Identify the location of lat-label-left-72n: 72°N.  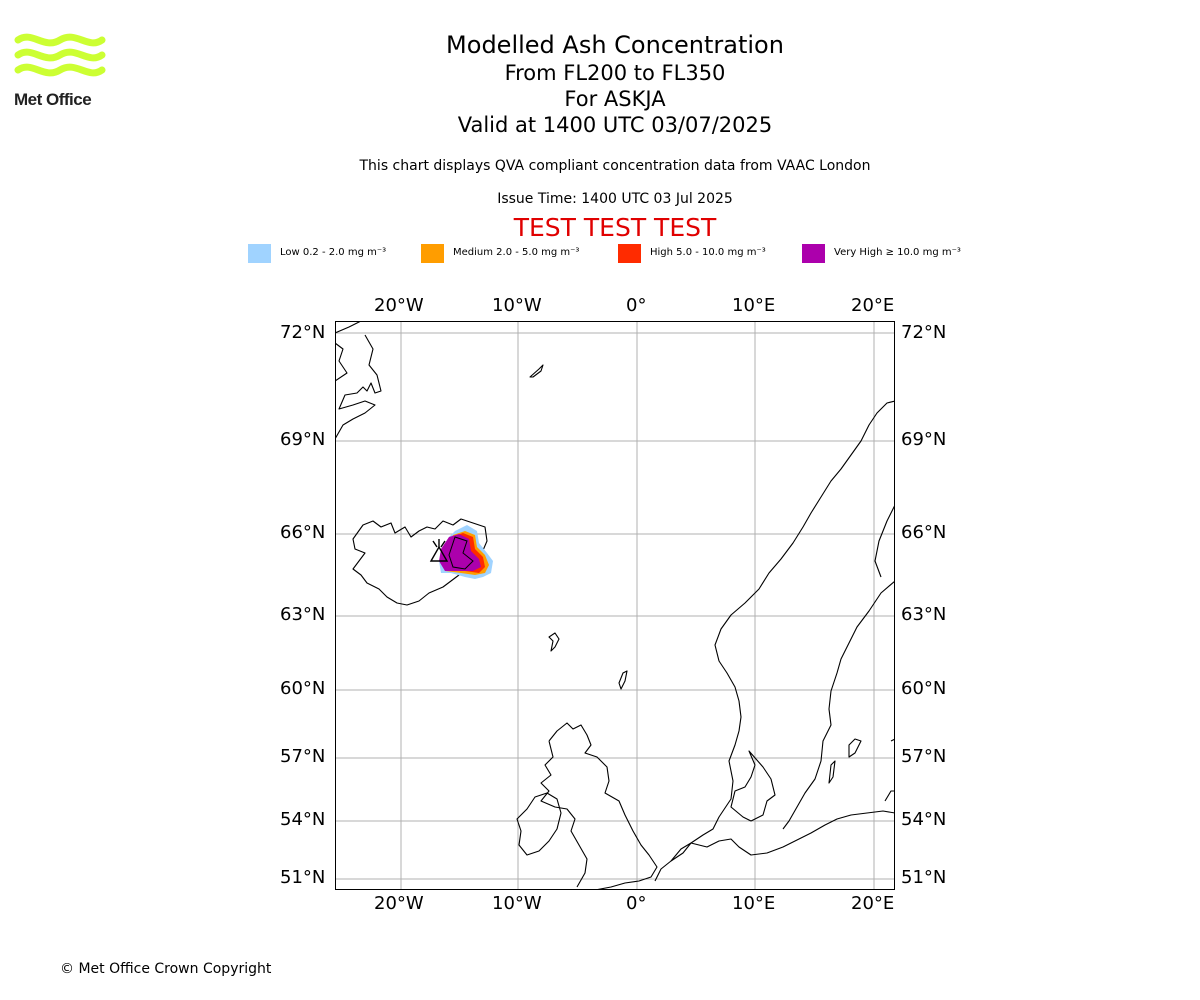
(303, 332).